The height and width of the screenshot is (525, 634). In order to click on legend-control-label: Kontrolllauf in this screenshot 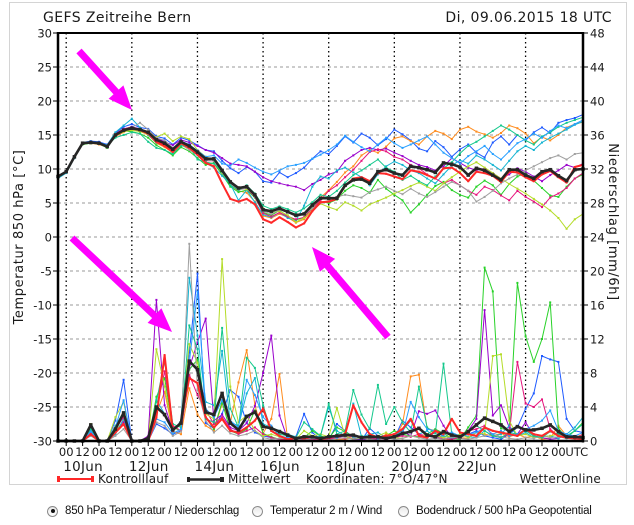, I will do `click(133, 479)`.